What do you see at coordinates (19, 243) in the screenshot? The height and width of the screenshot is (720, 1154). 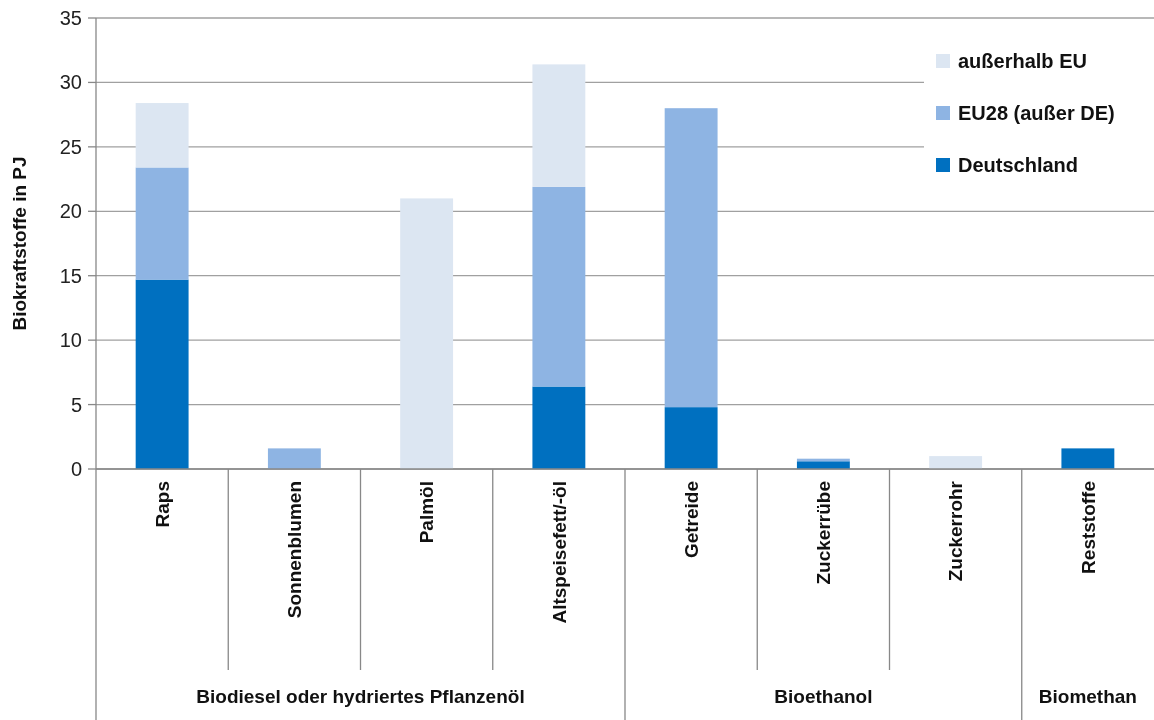 I see `y-axis-title: Biokraftstoffe in PJ` at bounding box center [19, 243].